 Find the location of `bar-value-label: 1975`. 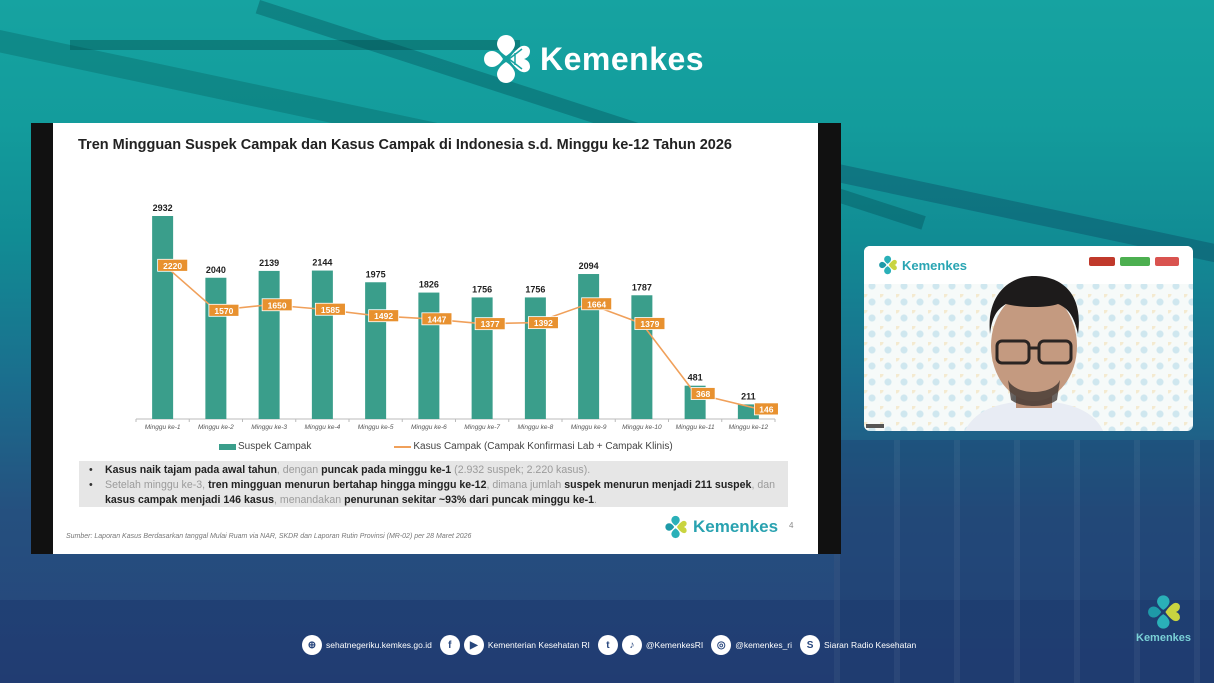

bar-value-label: 1975 is located at coordinates (376, 274).